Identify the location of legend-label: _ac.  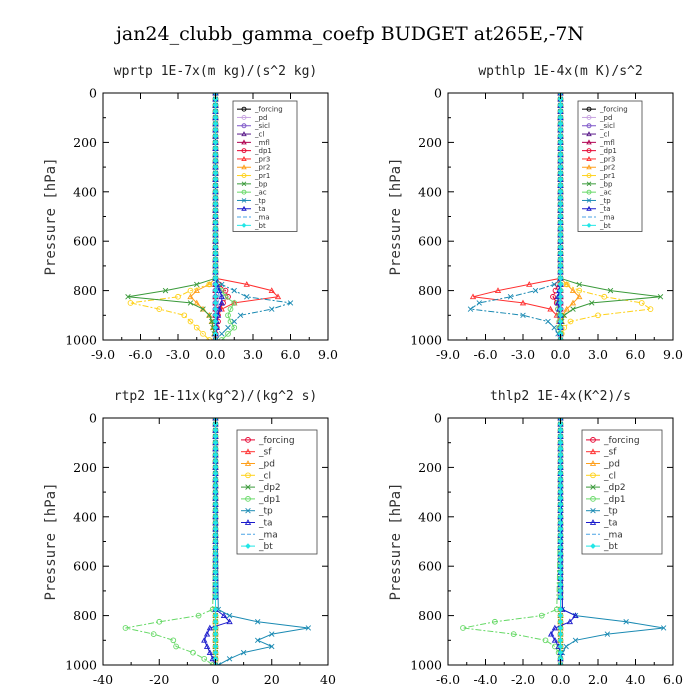
(260, 193).